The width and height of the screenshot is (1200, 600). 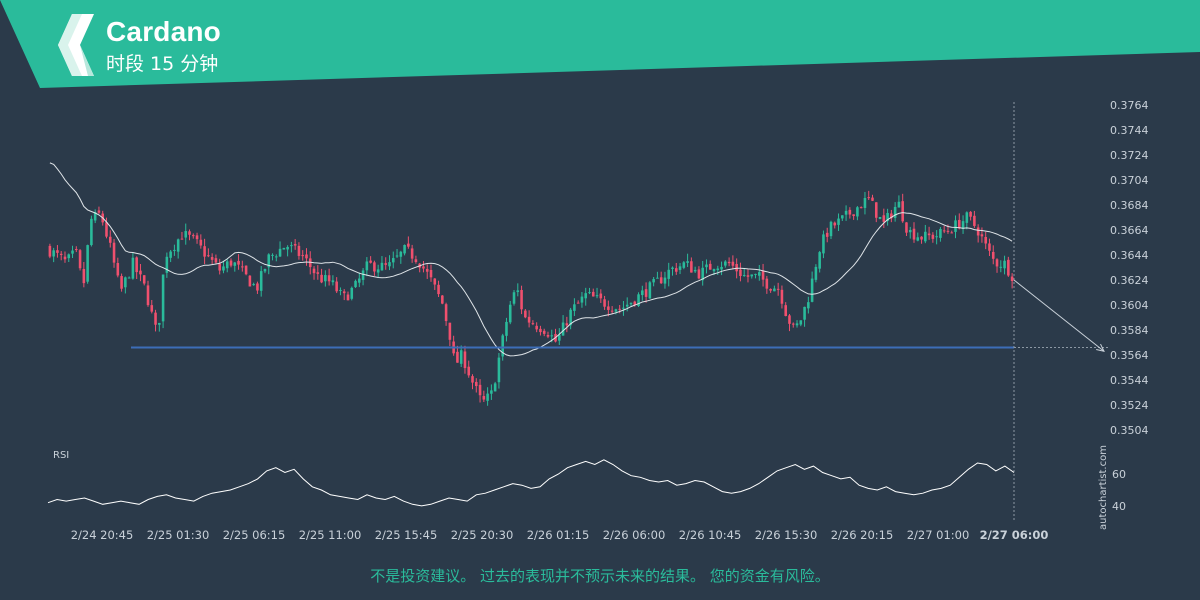 What do you see at coordinates (1129, 230) in the screenshot?
I see `price-tick-label: 0.3664` at bounding box center [1129, 230].